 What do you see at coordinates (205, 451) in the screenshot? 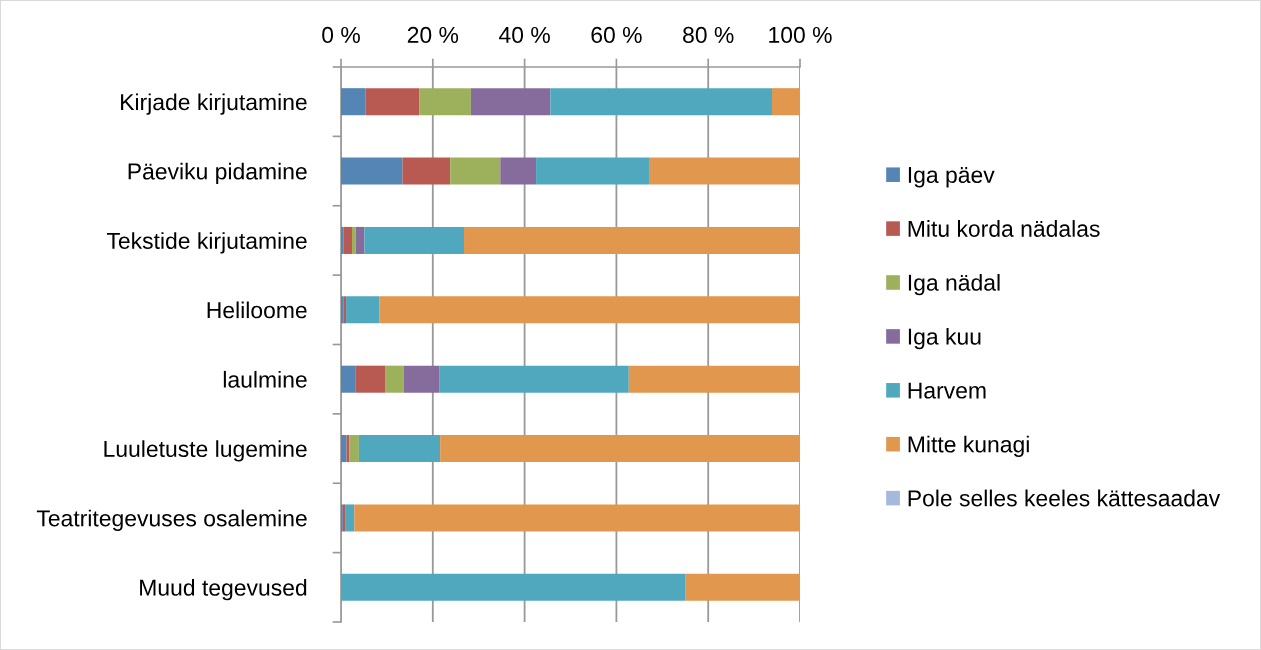
I see `y-tick-label: Luuletuste lugemine` at bounding box center [205, 451].